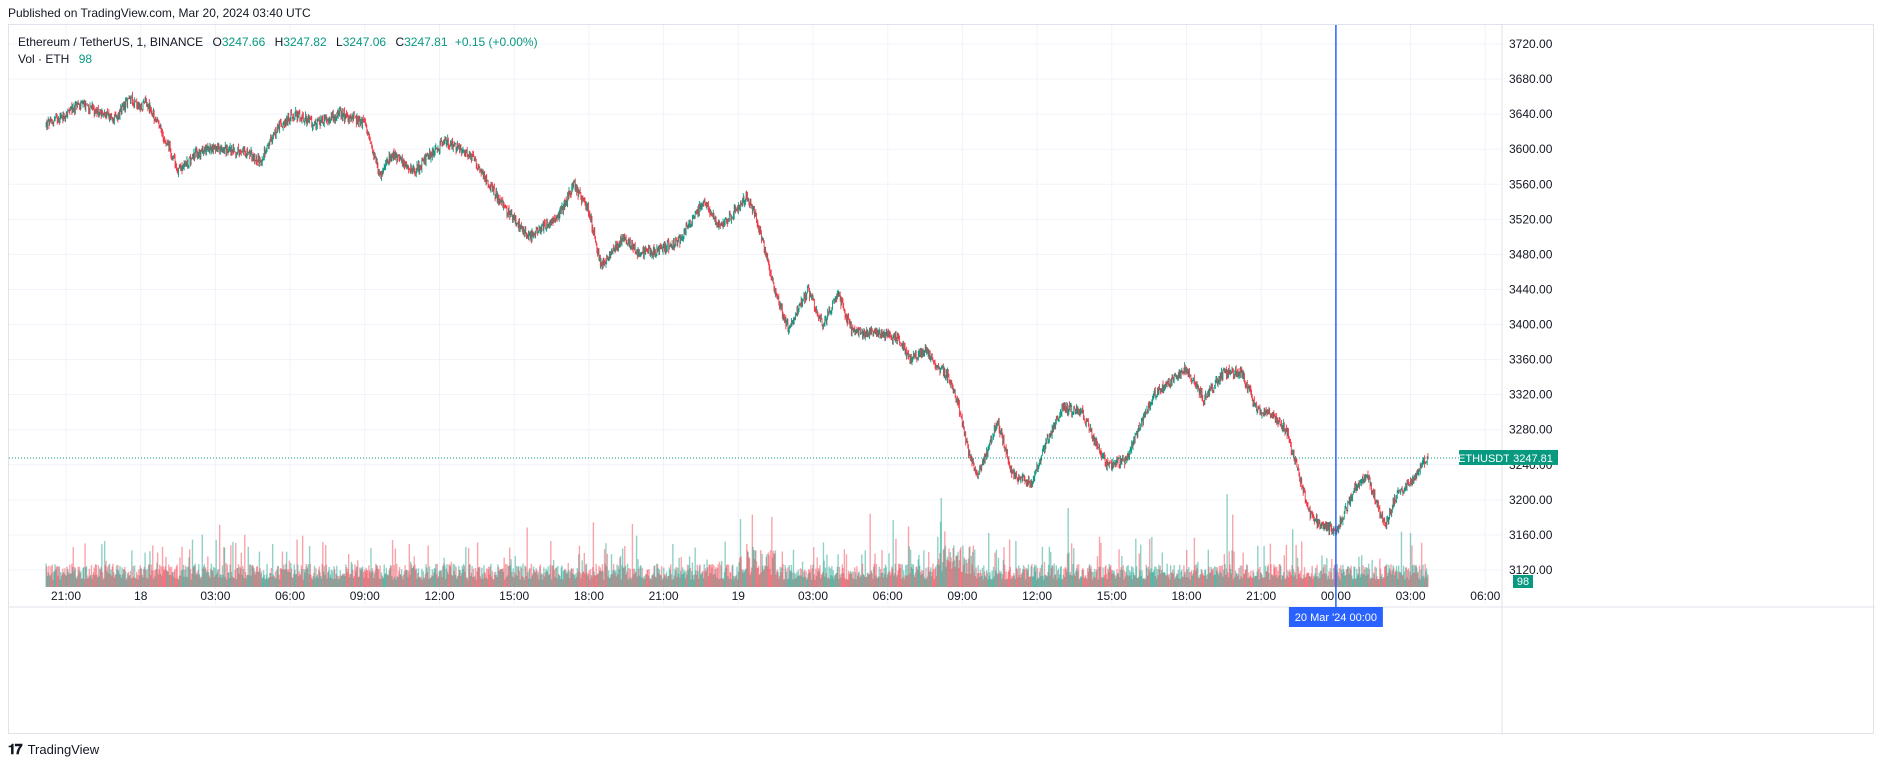 This screenshot has height=768, width=1882. I want to click on symbol-title: Ethereum / TetherUS, 1, BINANCE, so click(111, 42).